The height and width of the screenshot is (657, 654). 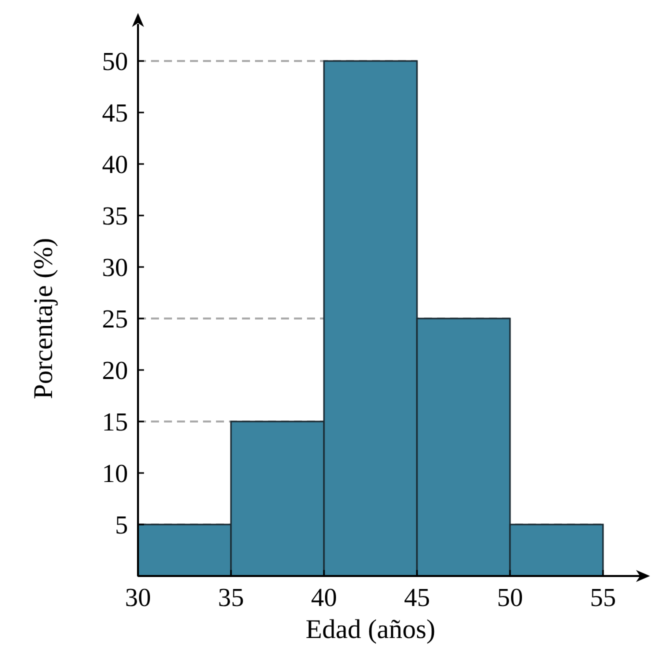 I want to click on y-tick-label: 15, so click(x=115, y=422).